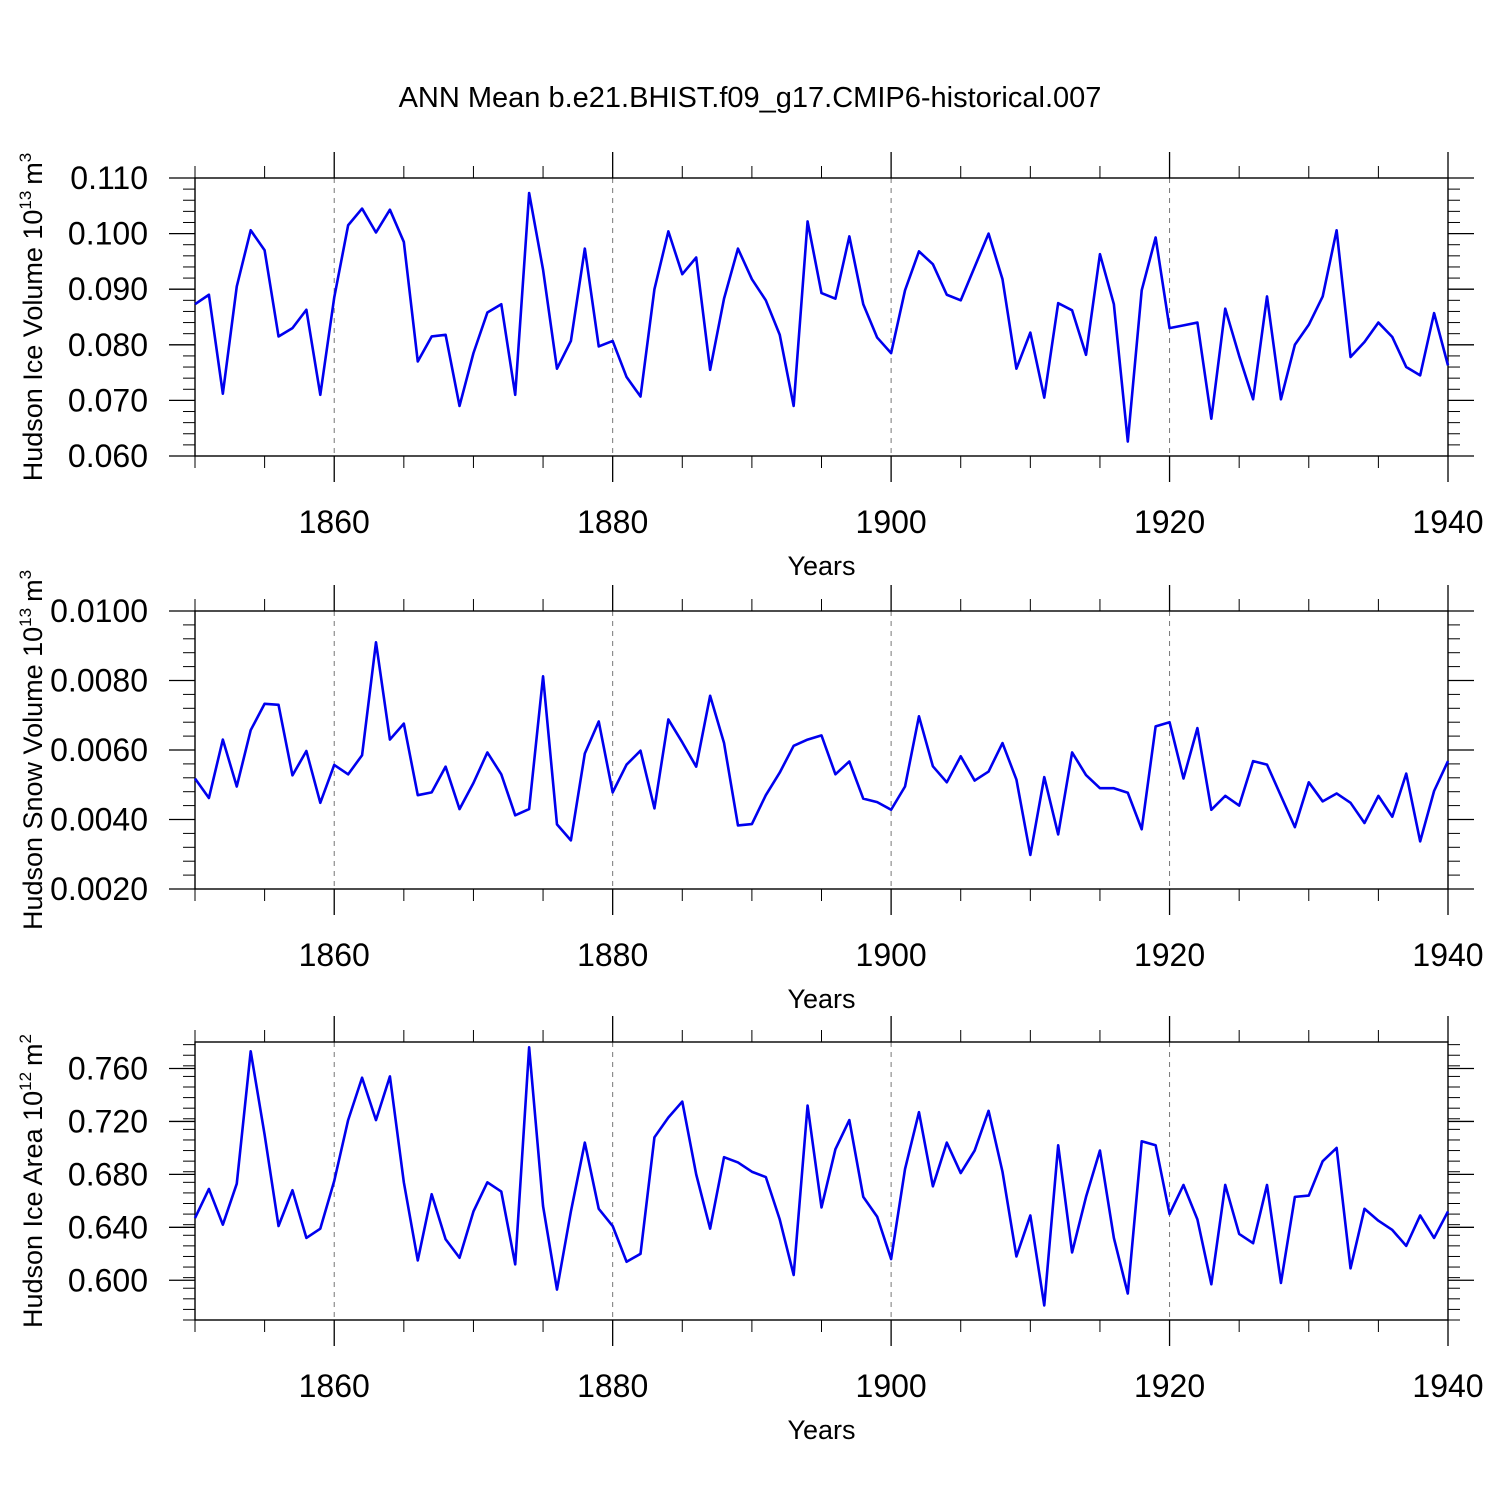 The image size is (1500, 1500). I want to click on y-axis-label-unit-exp: 2, so click(25, 1038).